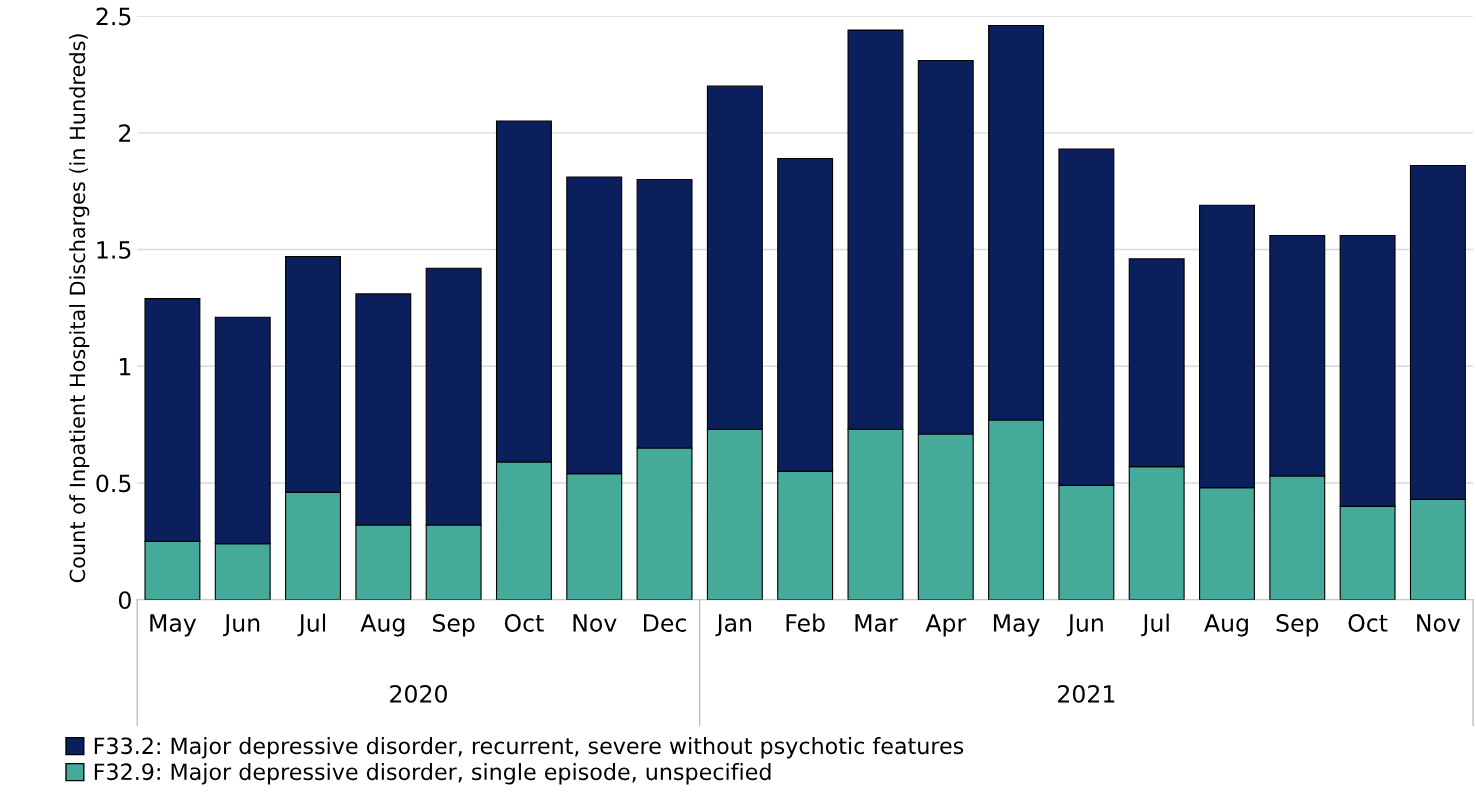 The image size is (1476, 805). I want to click on y-tick-label: 0.5, so click(113, 483).